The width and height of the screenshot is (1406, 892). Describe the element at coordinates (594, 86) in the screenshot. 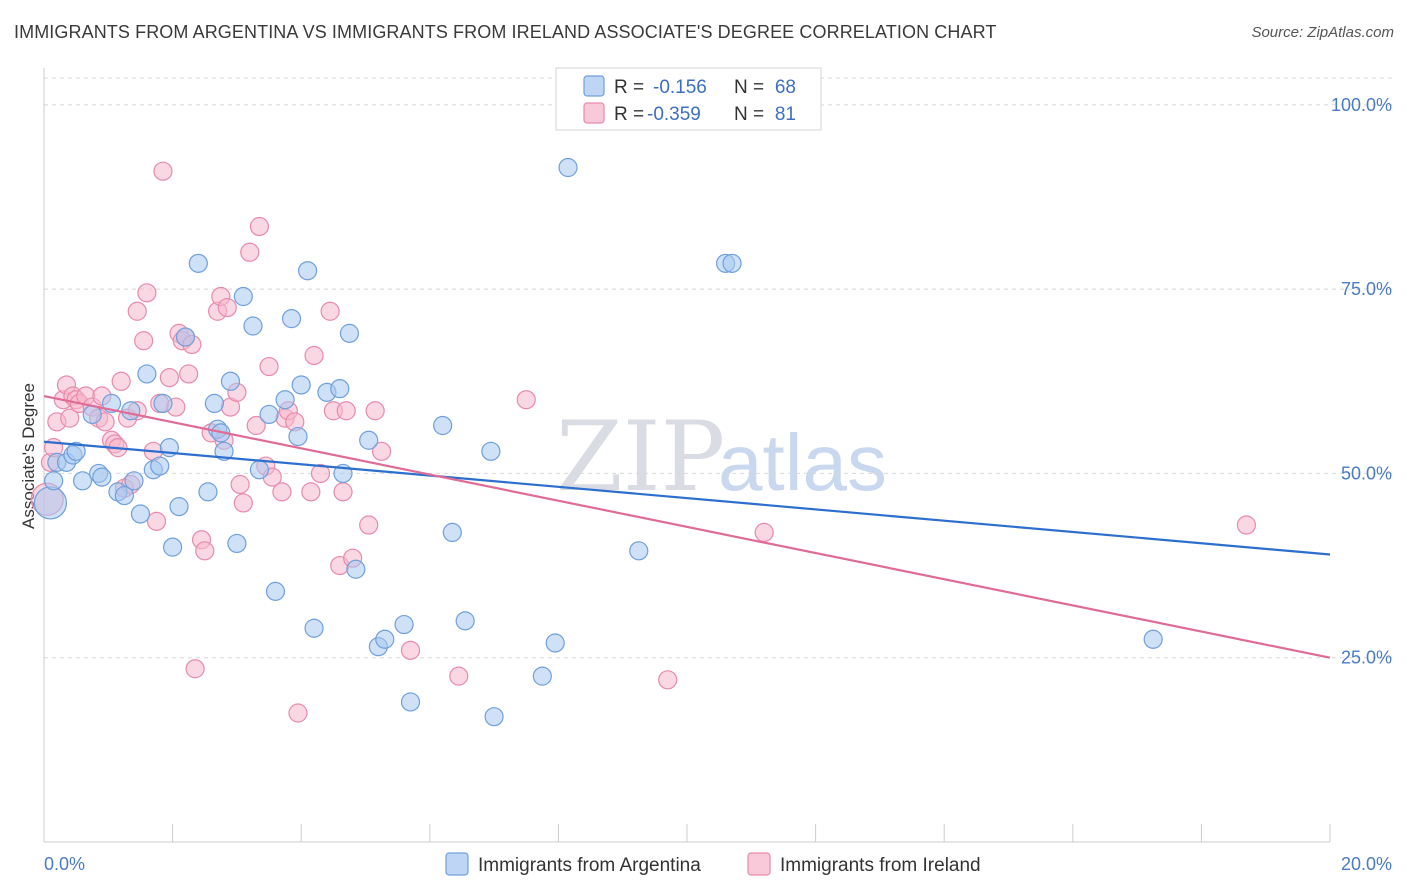

I see `legend-swatch-argentina` at that location.